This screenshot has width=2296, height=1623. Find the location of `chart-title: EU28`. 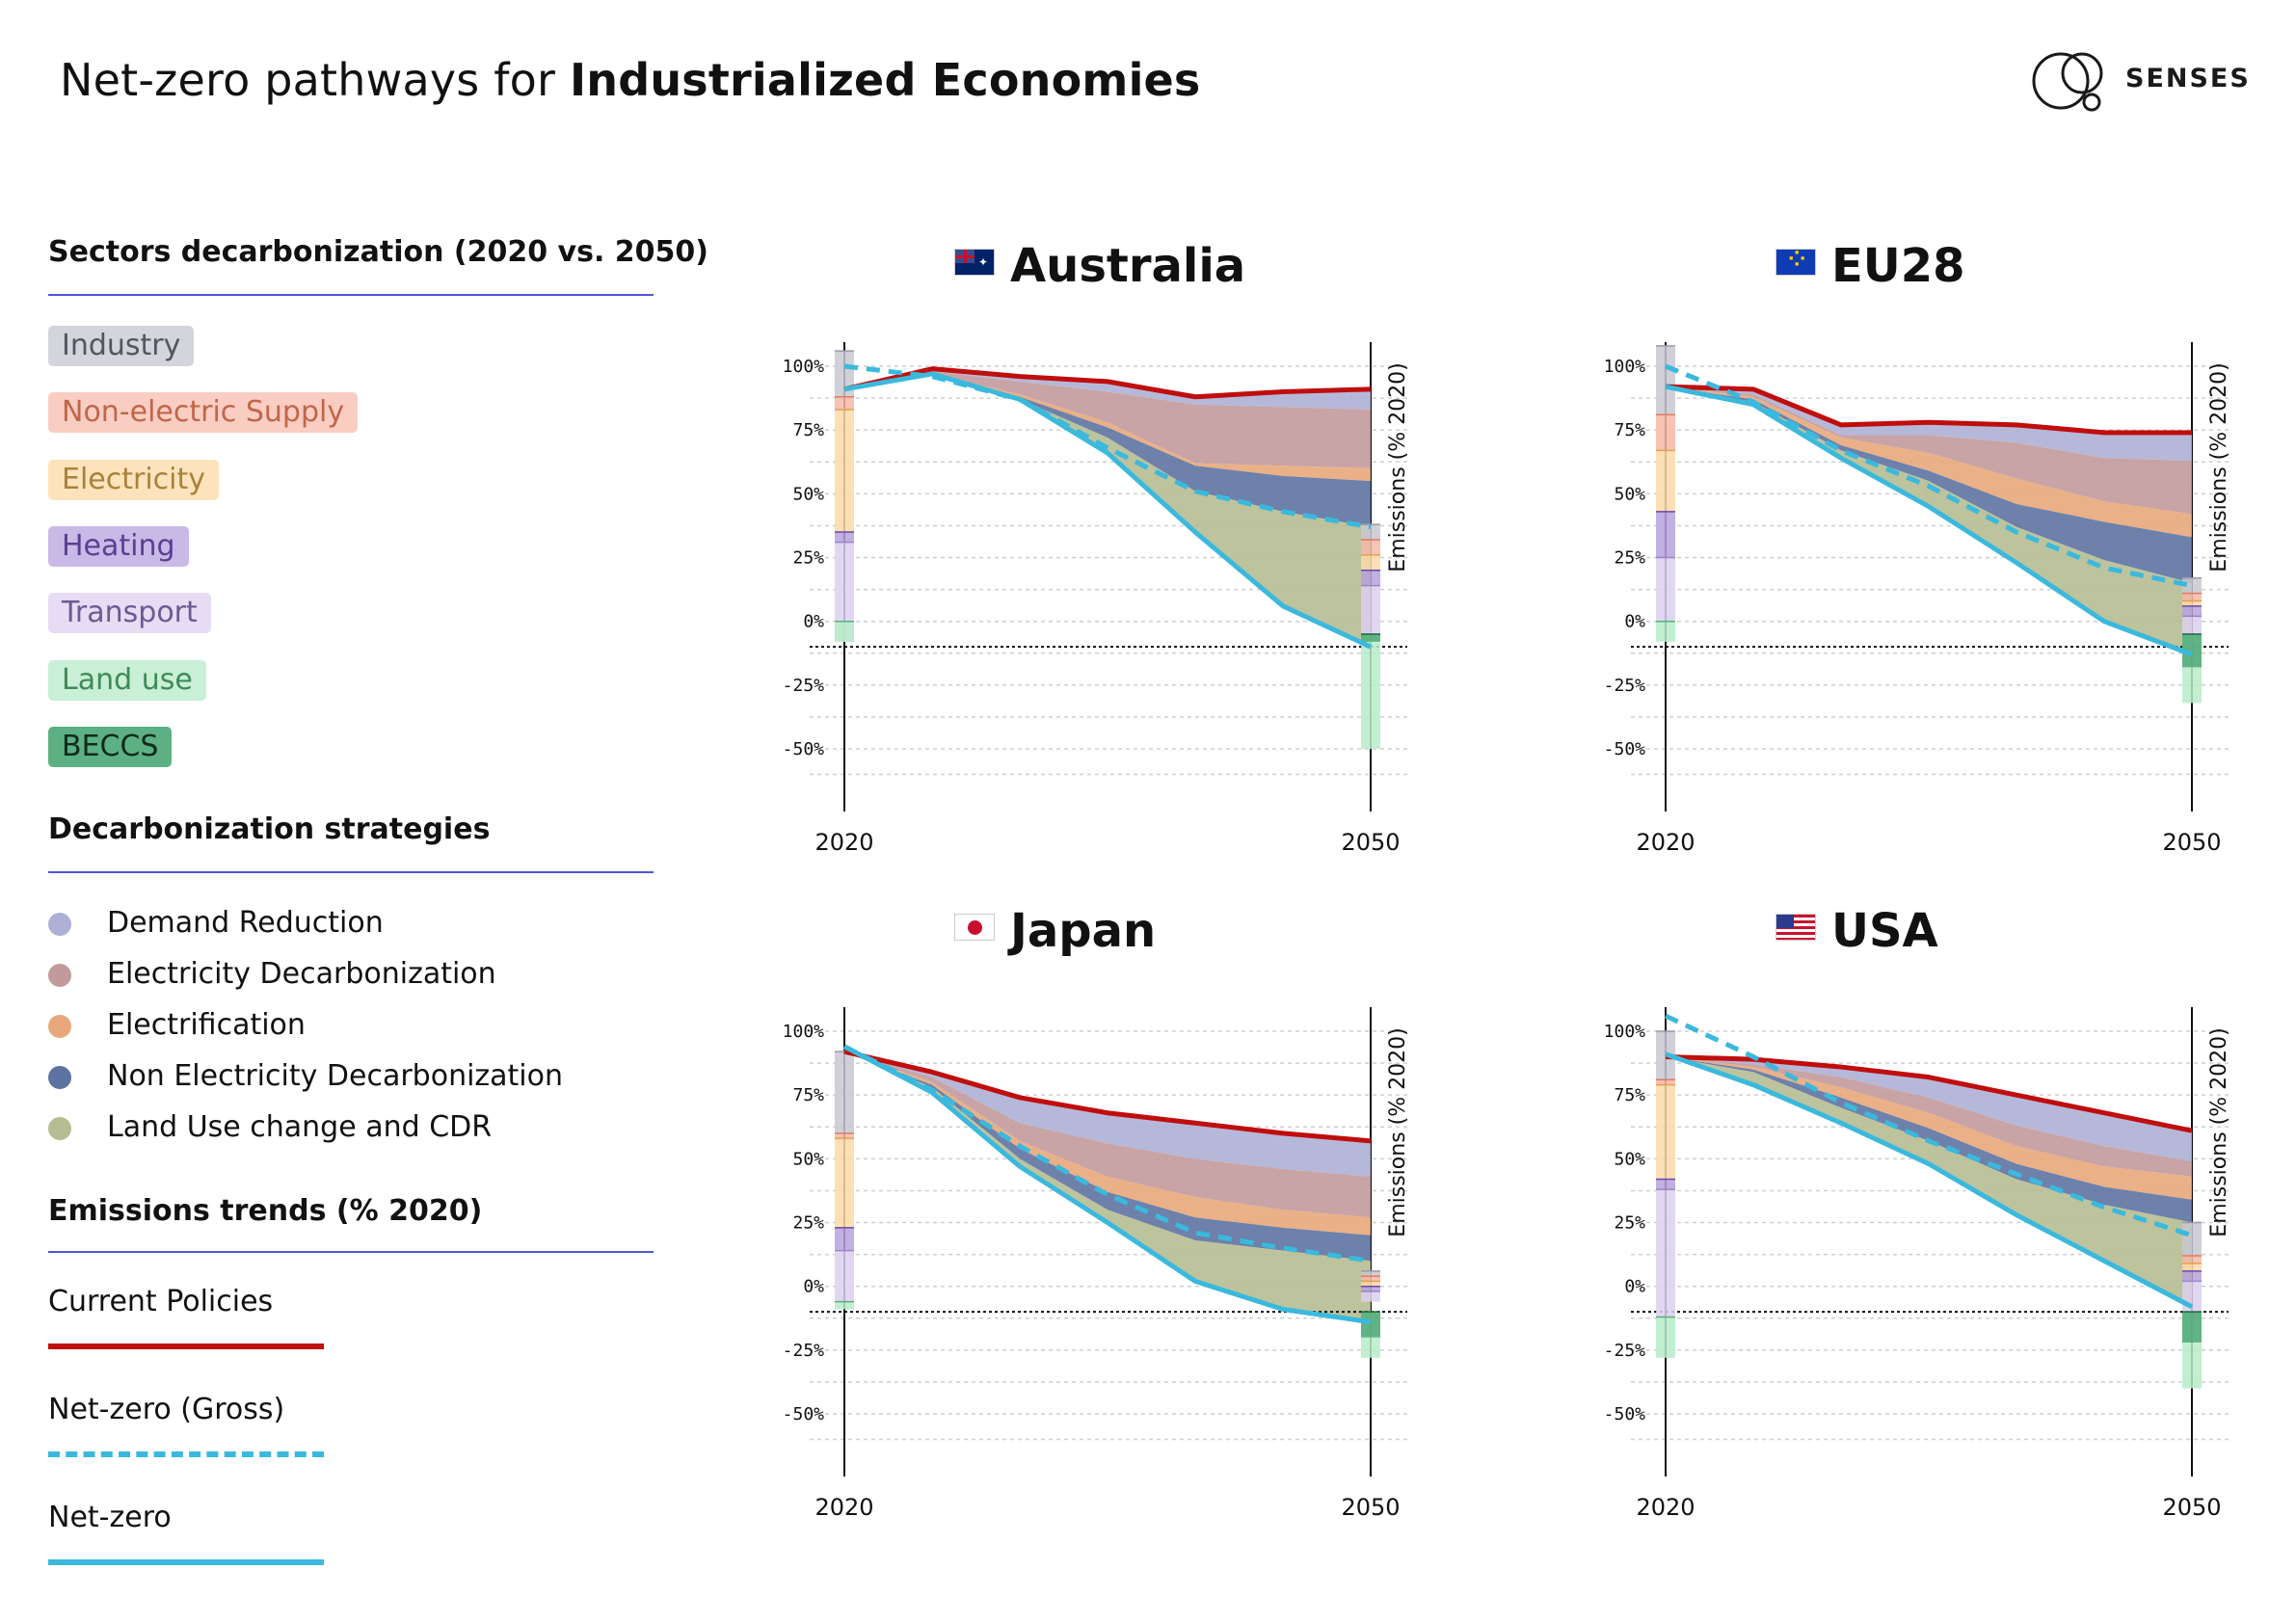

chart-title: EU28 is located at coordinates (1870, 266).